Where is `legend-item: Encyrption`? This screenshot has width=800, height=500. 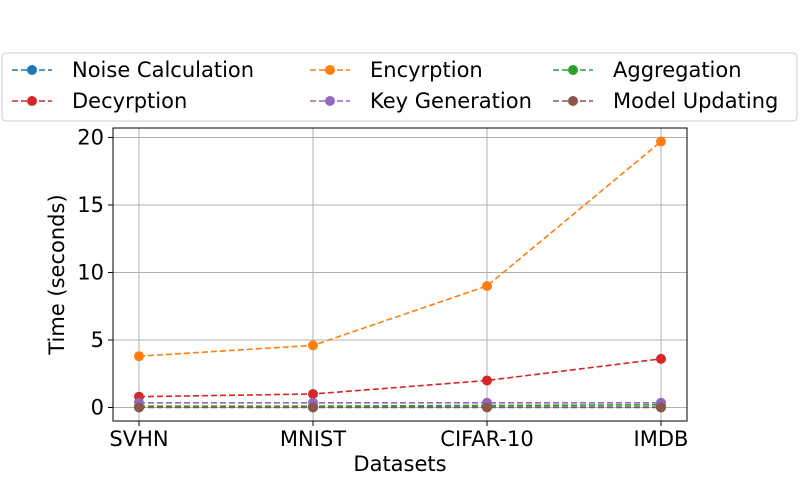 legend-item: Encyrption is located at coordinates (396, 70).